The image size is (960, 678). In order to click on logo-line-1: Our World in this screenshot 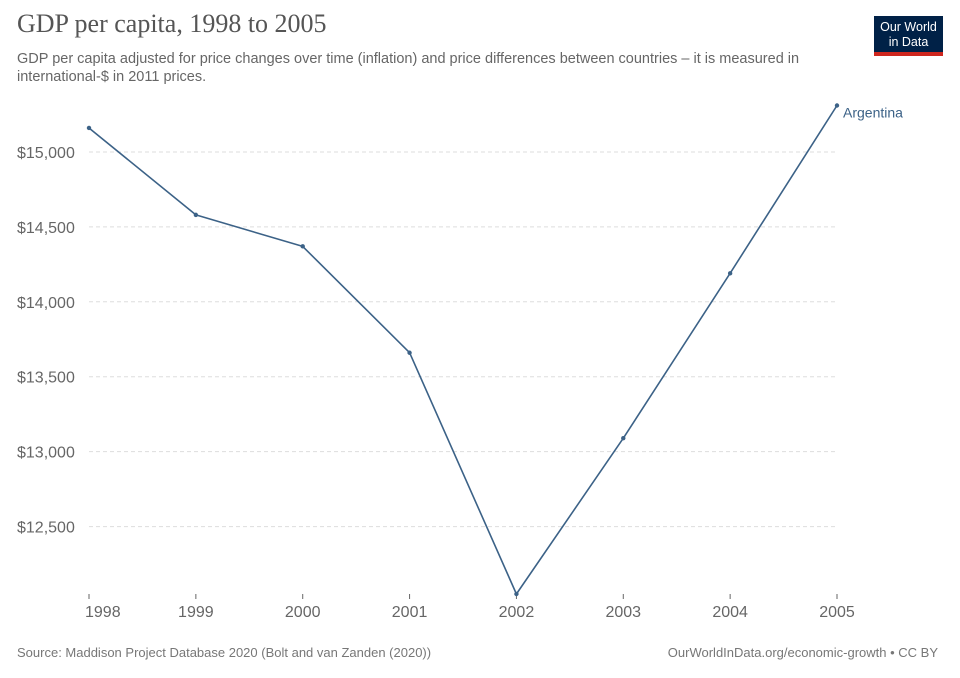, I will do `click(908, 27)`.